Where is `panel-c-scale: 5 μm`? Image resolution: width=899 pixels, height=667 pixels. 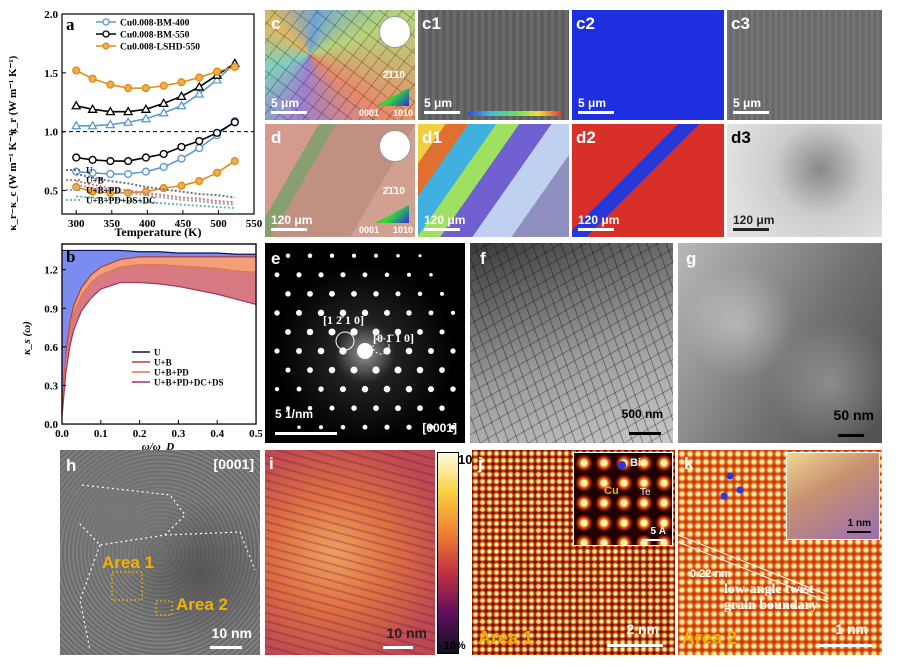 panel-c-scale: 5 μm is located at coordinates (285, 103).